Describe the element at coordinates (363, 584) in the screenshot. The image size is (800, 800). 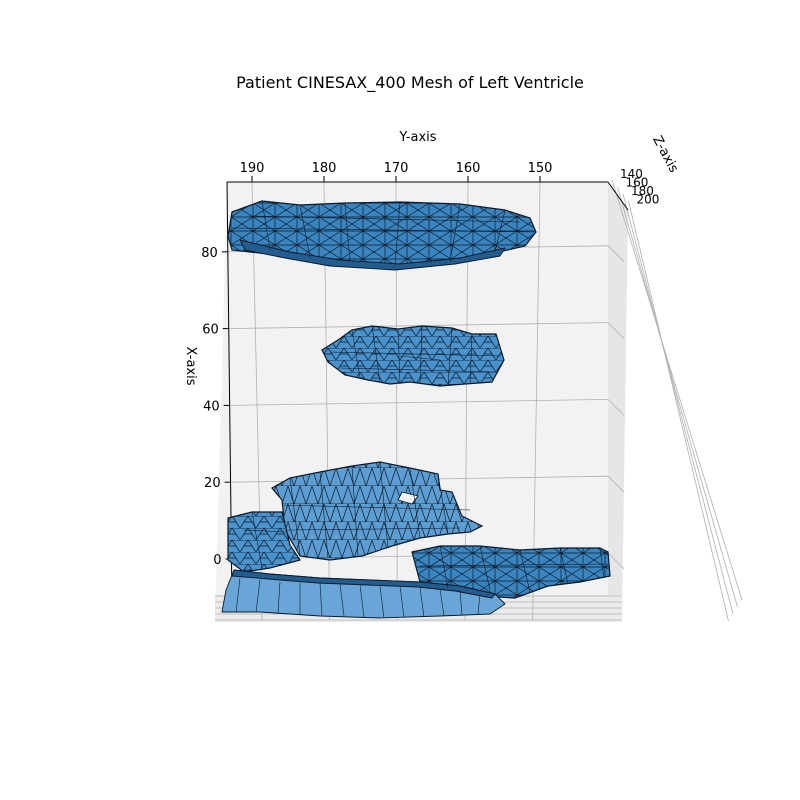
I see `mesh-slice-bottom-edge` at that location.